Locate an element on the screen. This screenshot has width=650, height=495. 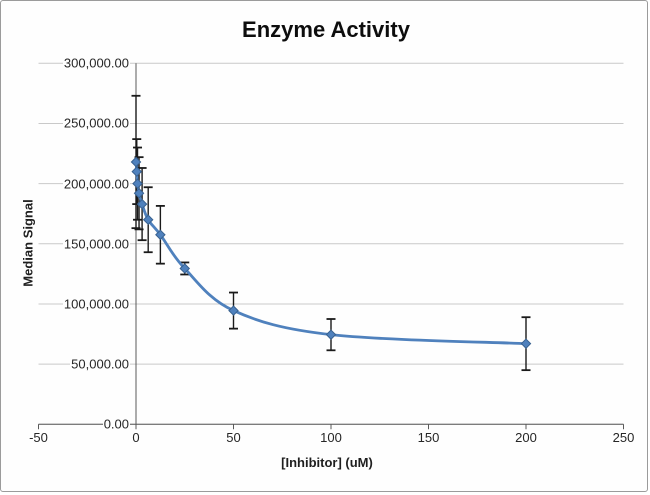
x-tick-label: 0 is located at coordinates (136, 437).